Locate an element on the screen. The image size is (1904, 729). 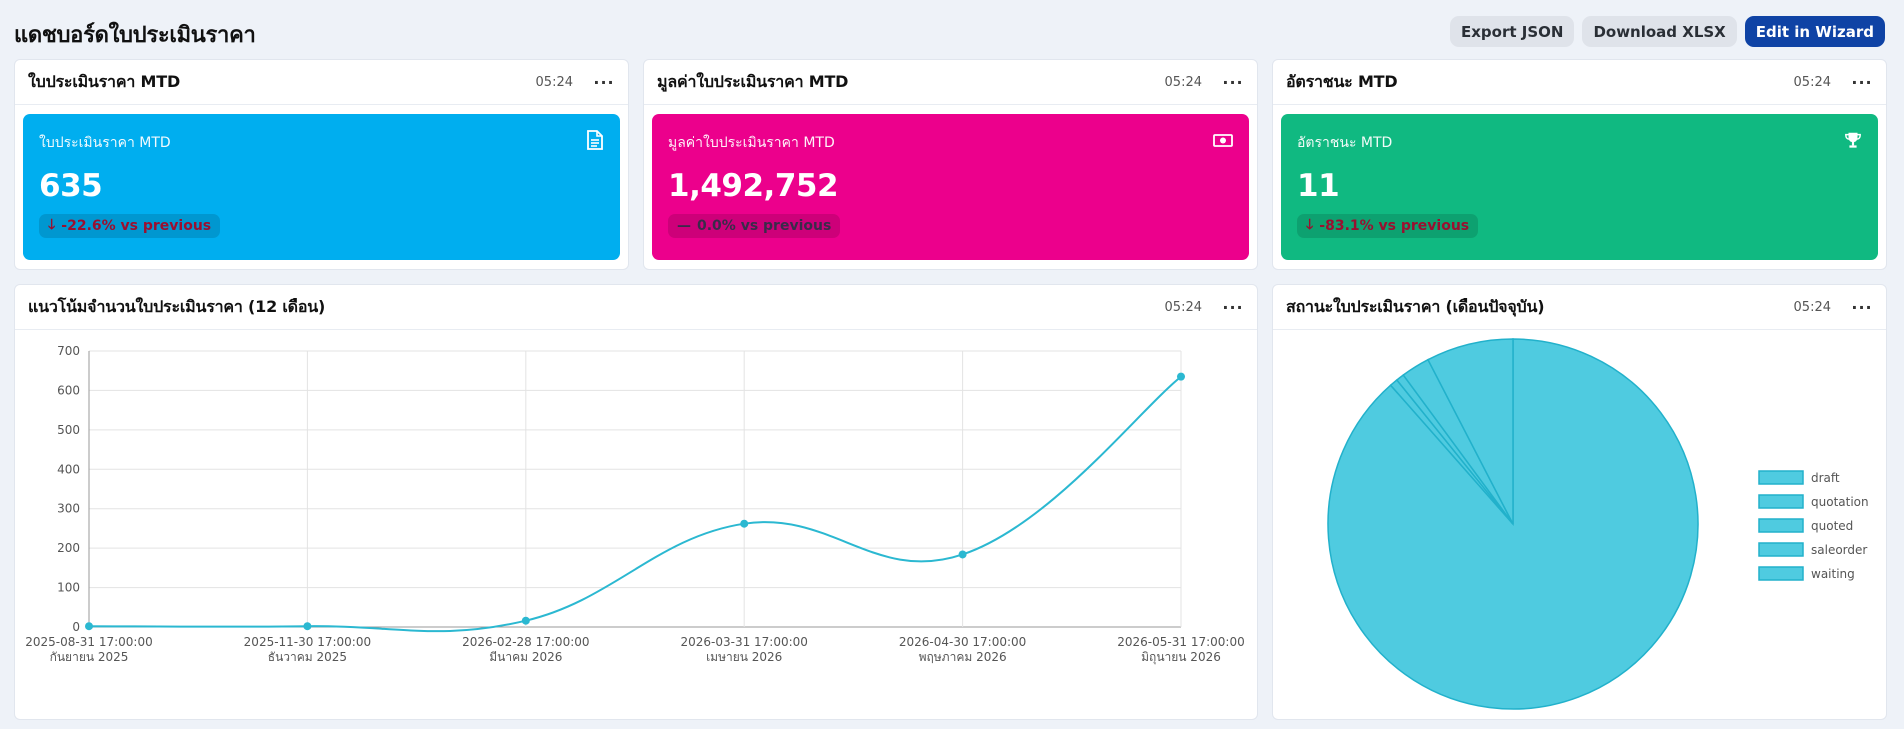
card-header: อัตราชนะ MTD 05:24 ··· is located at coordinates (1579, 82).